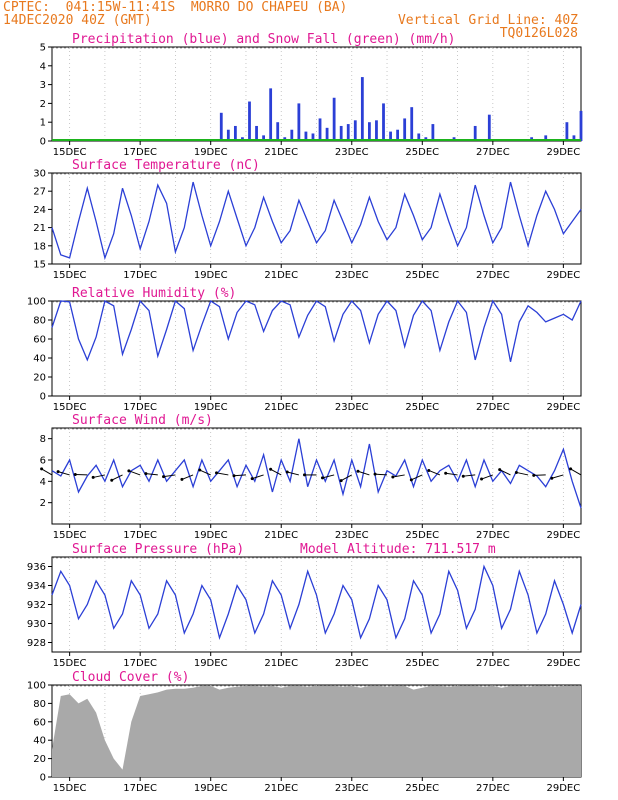  Describe the element at coordinates (211, 152) in the screenshot. I see `precip-x-tick-label: 19DEC` at that location.